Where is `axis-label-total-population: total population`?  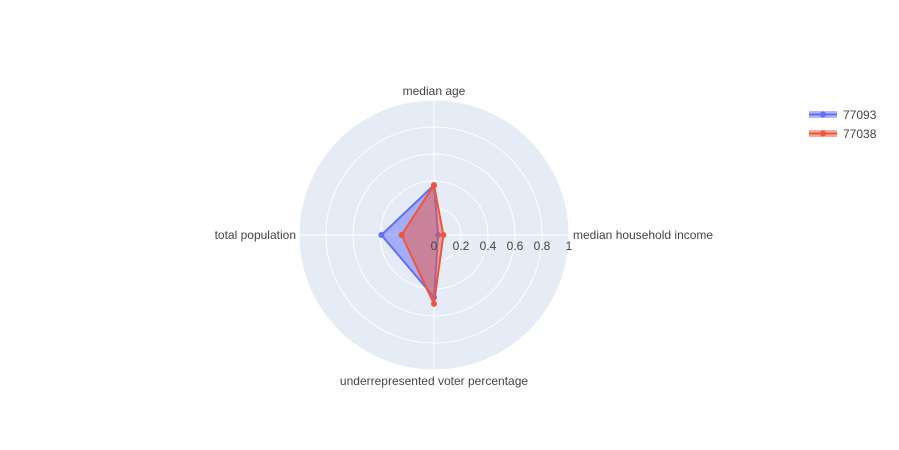
axis-label-total-population: total population is located at coordinates (255, 235).